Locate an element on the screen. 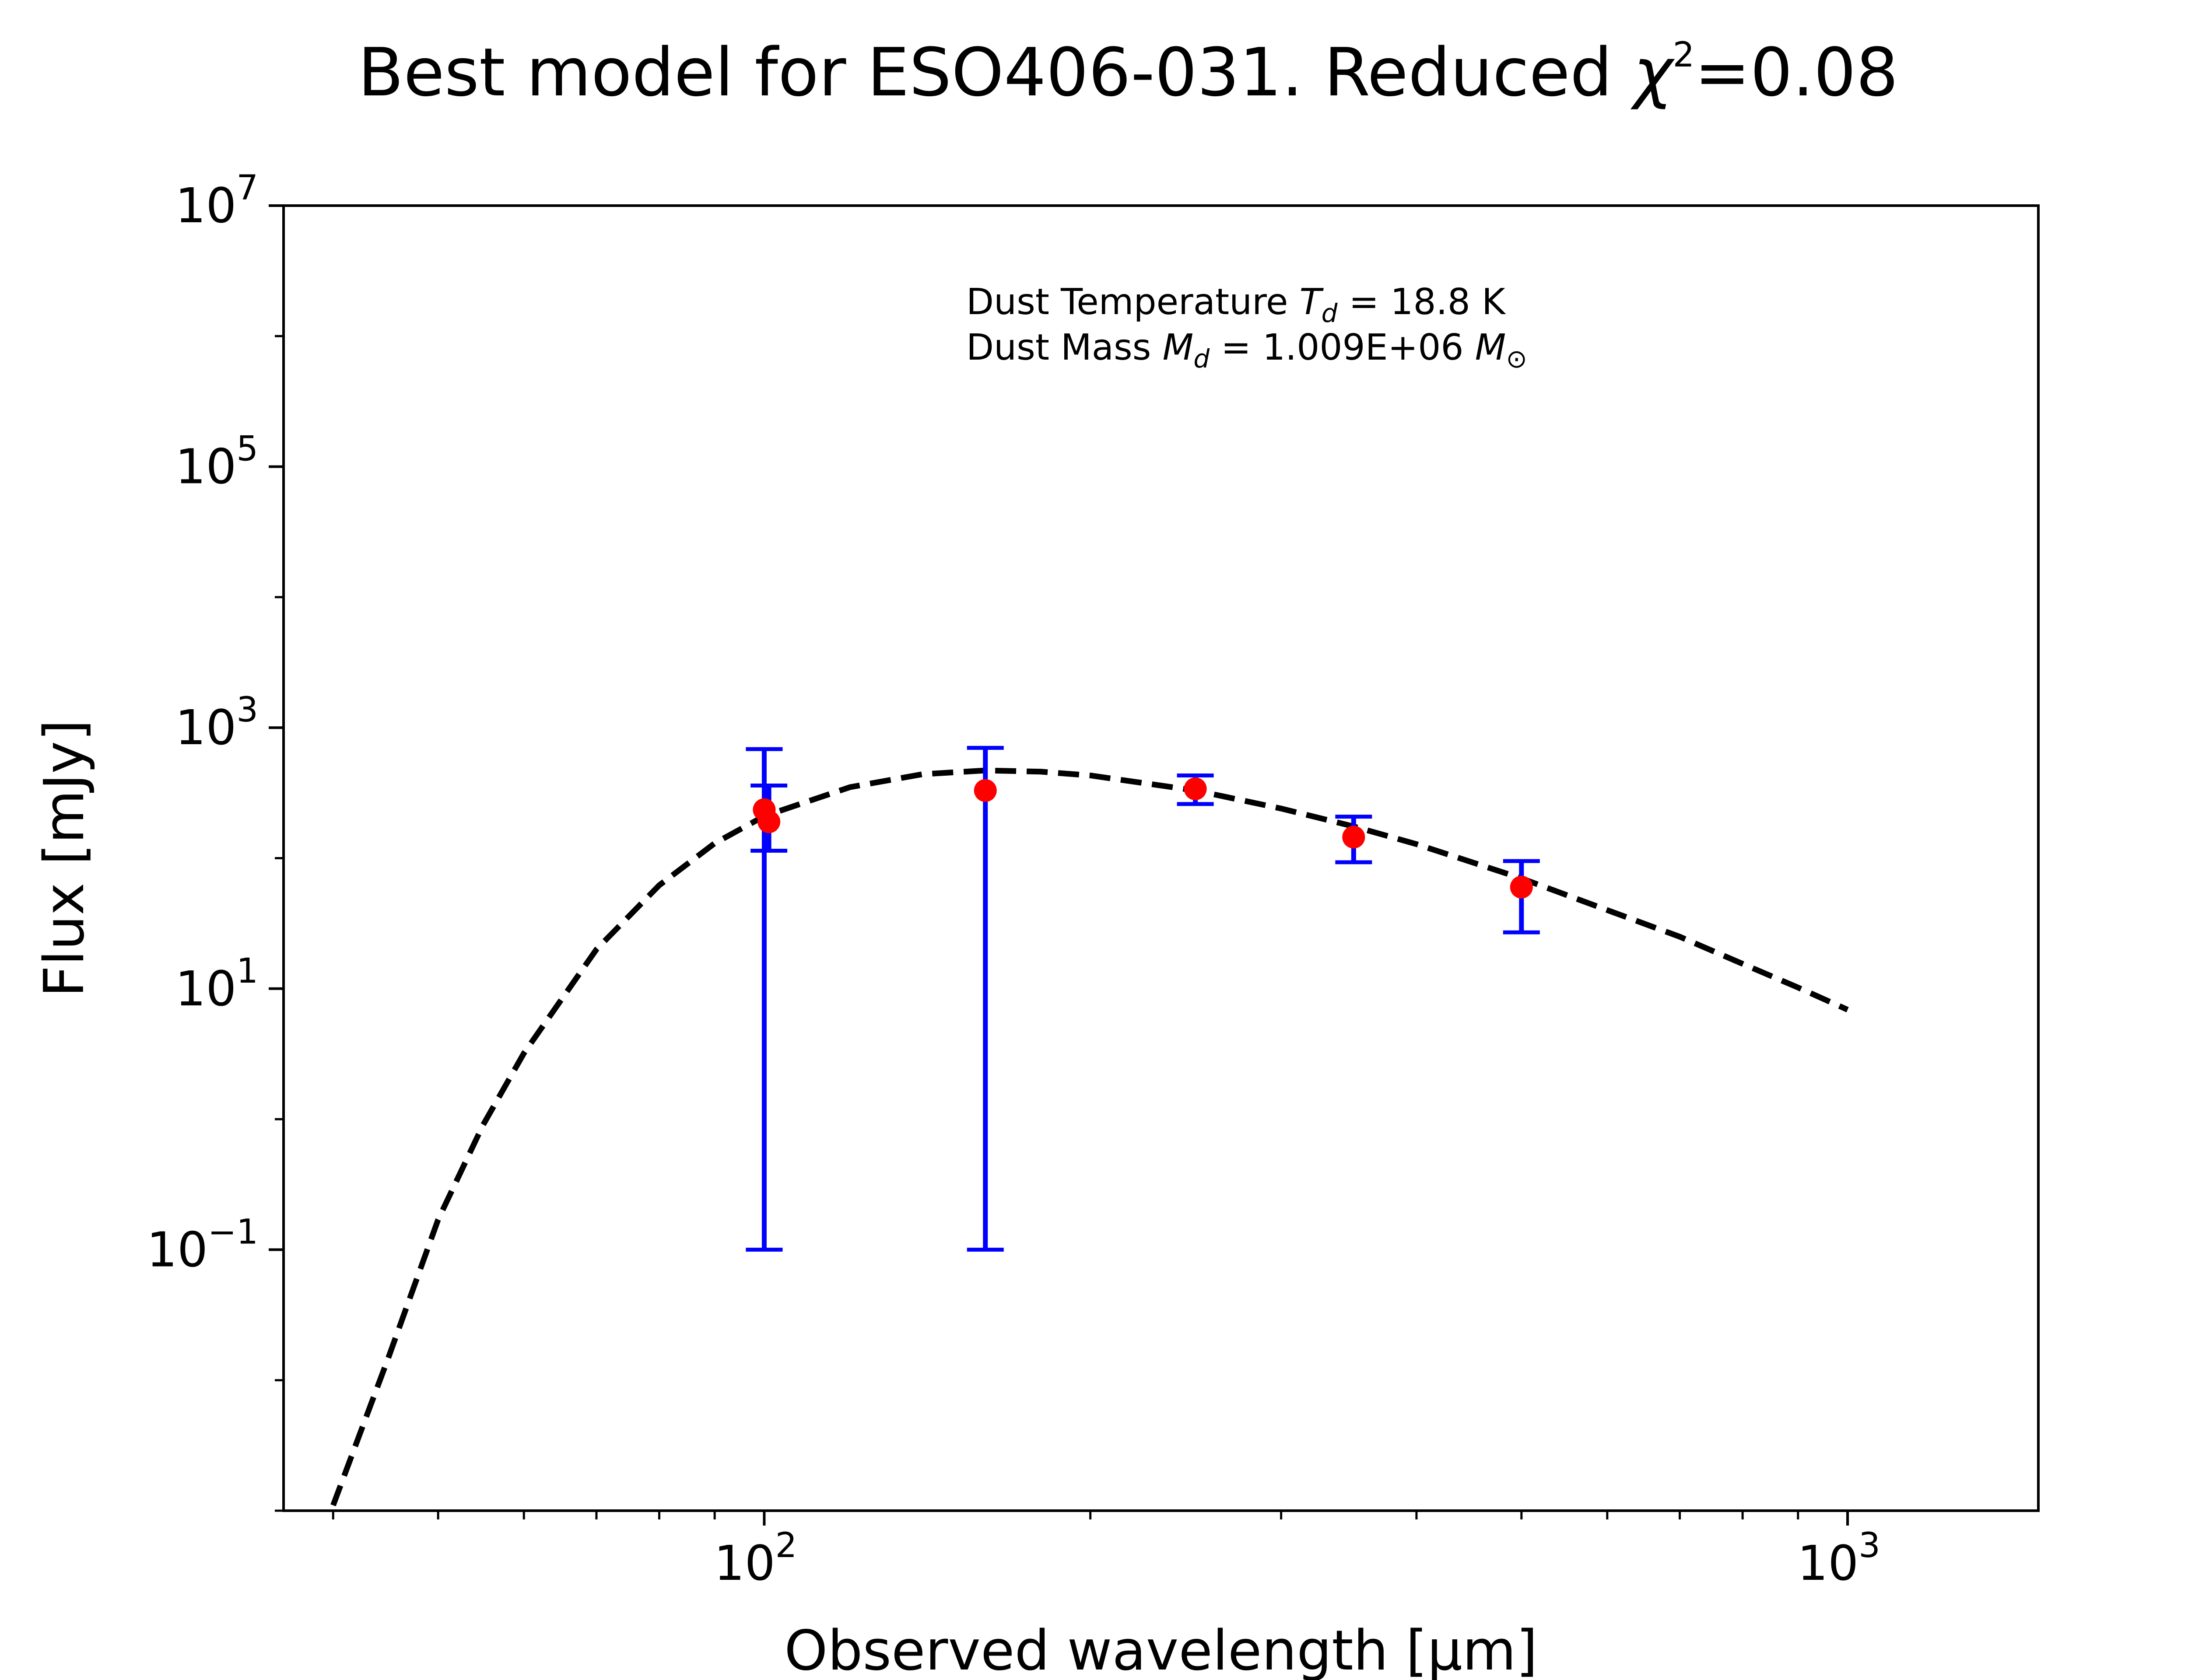 The height and width of the screenshot is (1680, 2188). y-tick-label-0: 10⁻¹ is located at coordinates (202, 1245).